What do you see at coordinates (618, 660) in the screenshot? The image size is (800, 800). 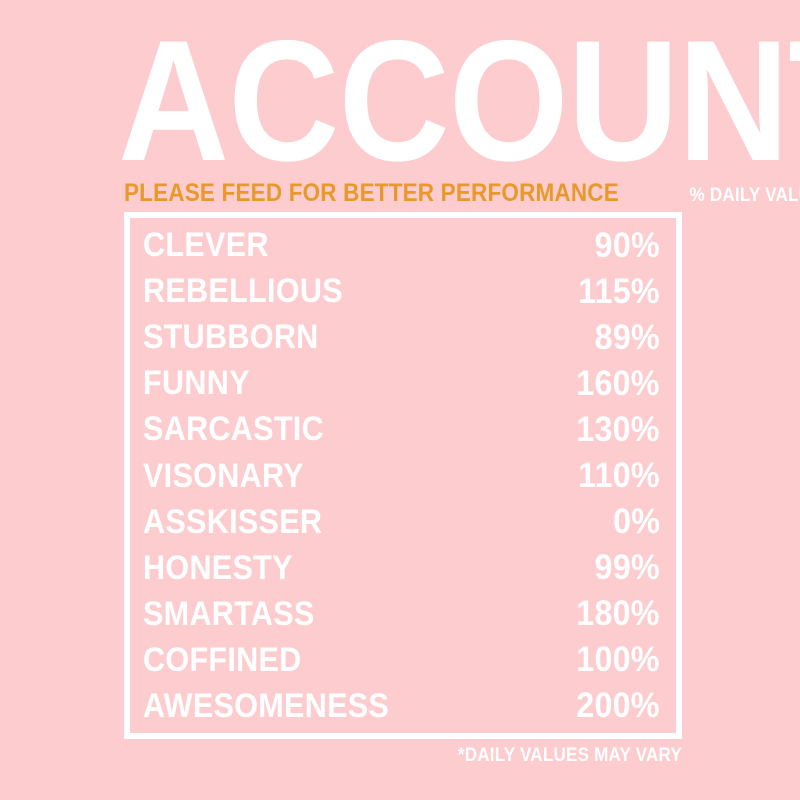 I see `fact-value: 100%` at bounding box center [618, 660].